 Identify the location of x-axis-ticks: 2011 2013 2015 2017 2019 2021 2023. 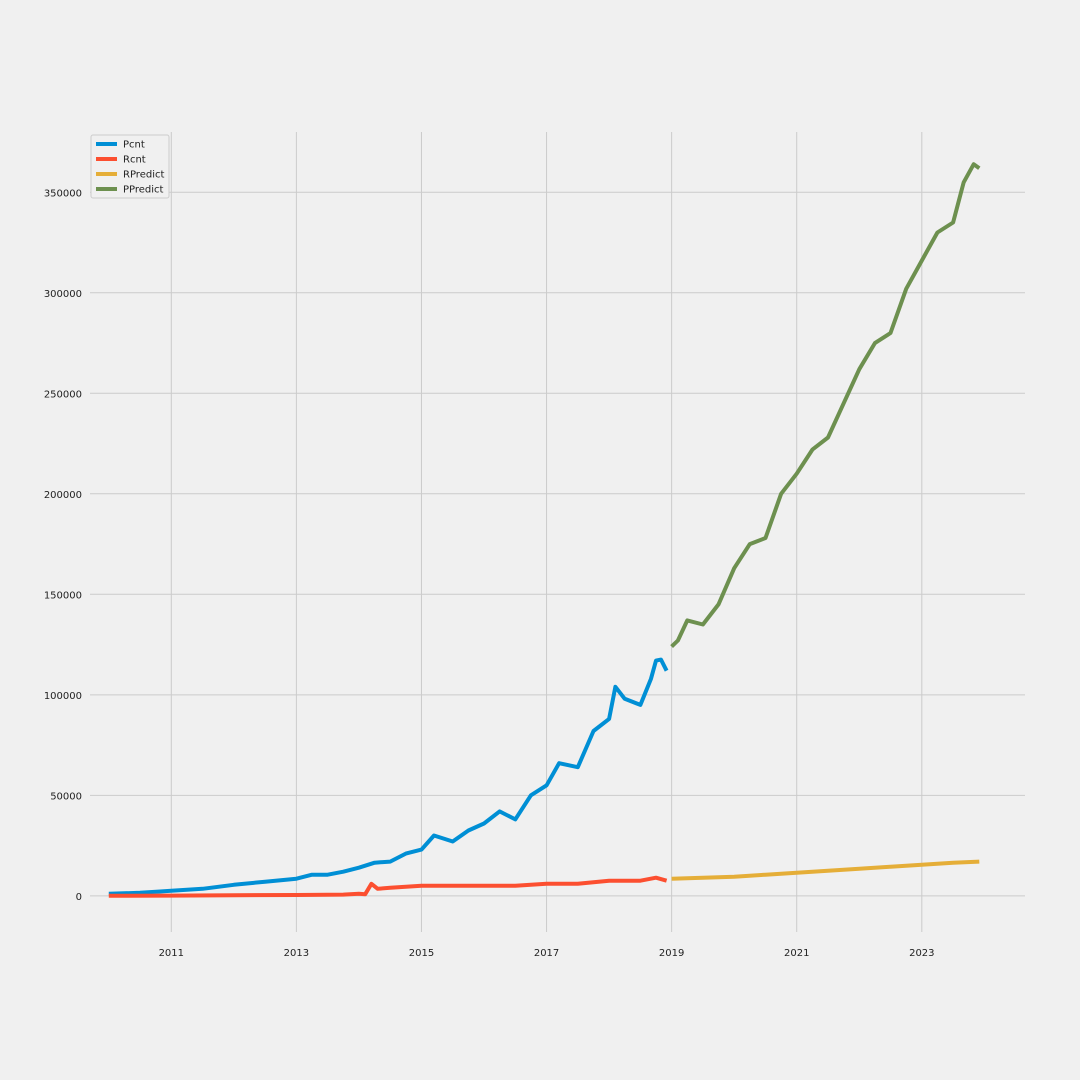
(547, 953).